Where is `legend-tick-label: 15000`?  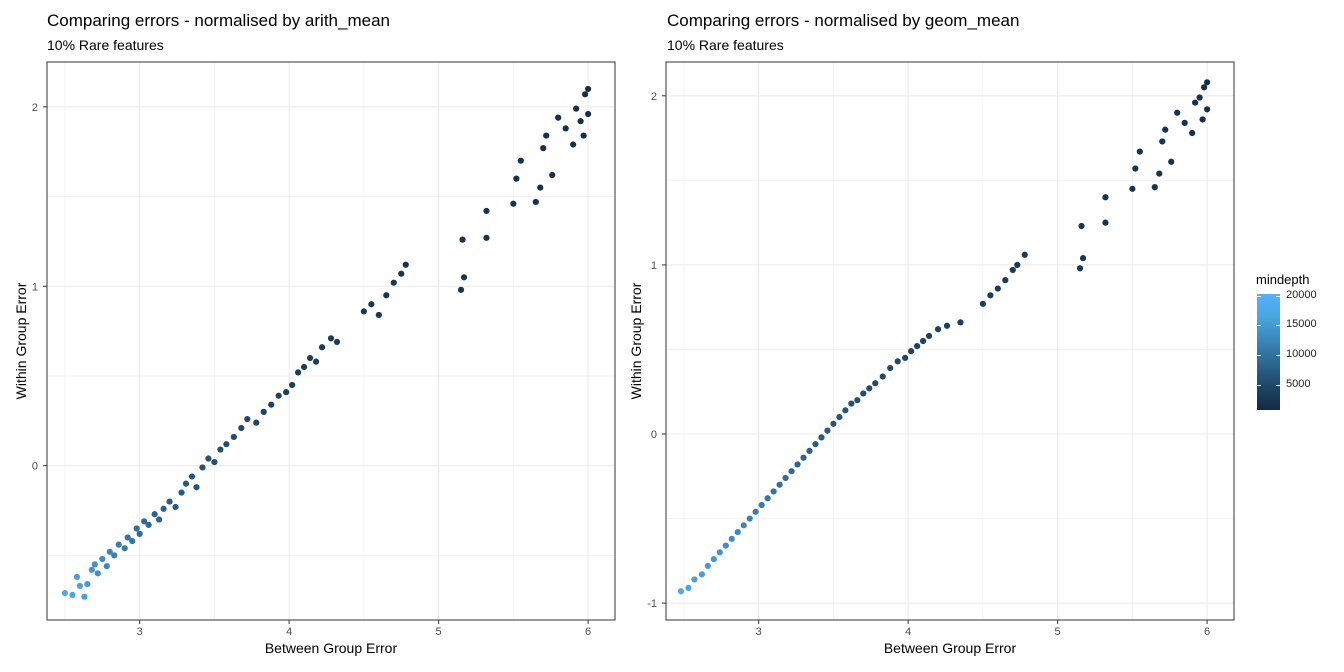
legend-tick-label: 15000 is located at coordinates (1301, 324).